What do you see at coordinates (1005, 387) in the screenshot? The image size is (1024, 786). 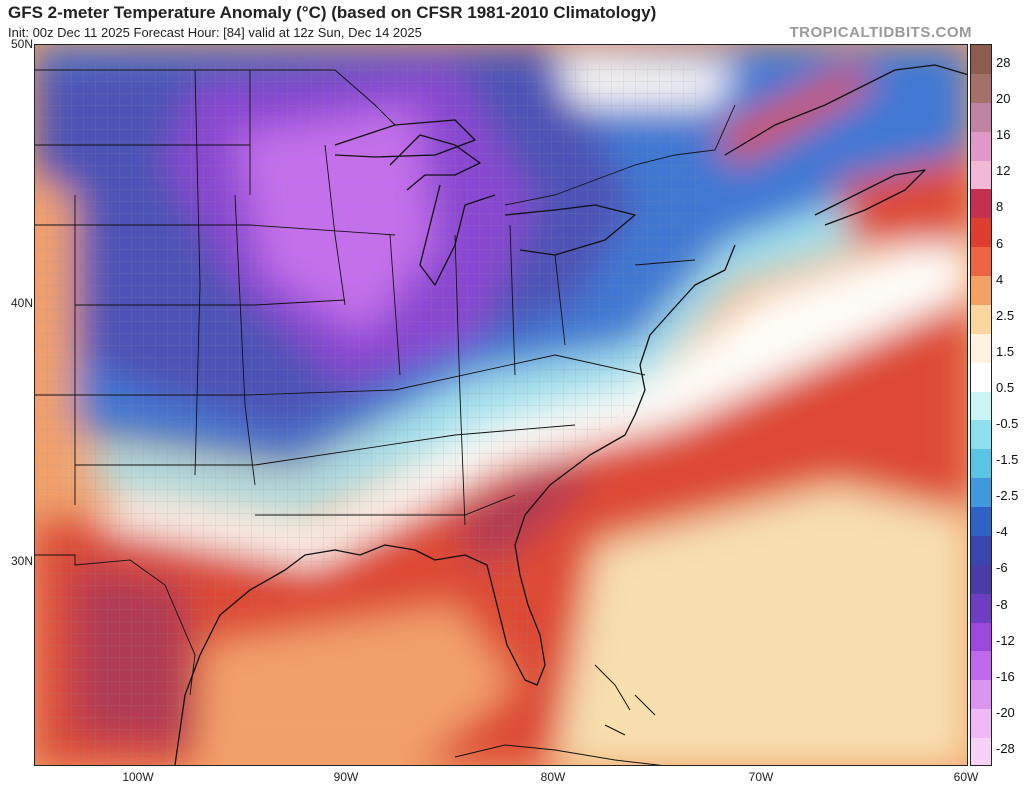 I see `colorbar-tick-label: 0.5` at bounding box center [1005, 387].